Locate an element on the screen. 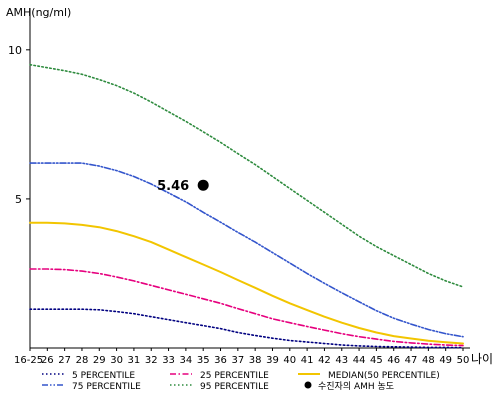 The image size is (500, 400). x-tick-label: 47 is located at coordinates (411, 360).